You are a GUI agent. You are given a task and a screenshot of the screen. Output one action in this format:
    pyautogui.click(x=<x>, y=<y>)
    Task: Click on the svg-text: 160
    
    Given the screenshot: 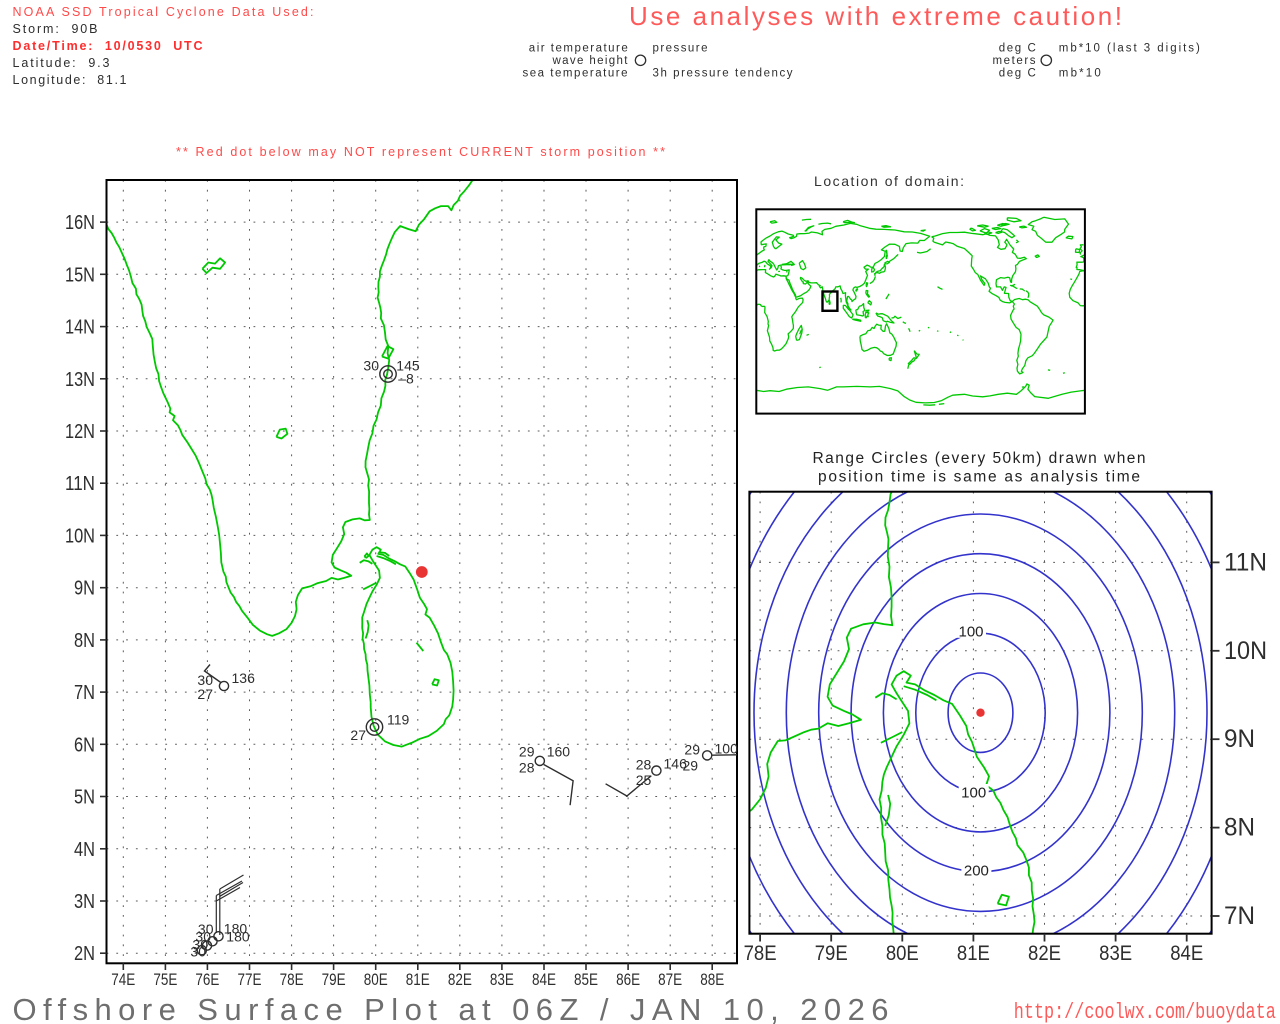 What is the action you would take?
    pyautogui.click(x=559, y=751)
    